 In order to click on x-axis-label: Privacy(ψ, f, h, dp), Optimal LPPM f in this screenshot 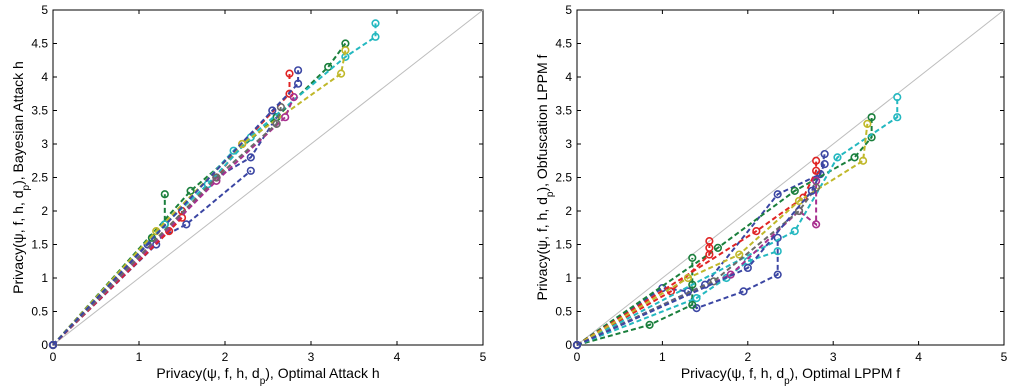, I will do `click(790, 376)`.